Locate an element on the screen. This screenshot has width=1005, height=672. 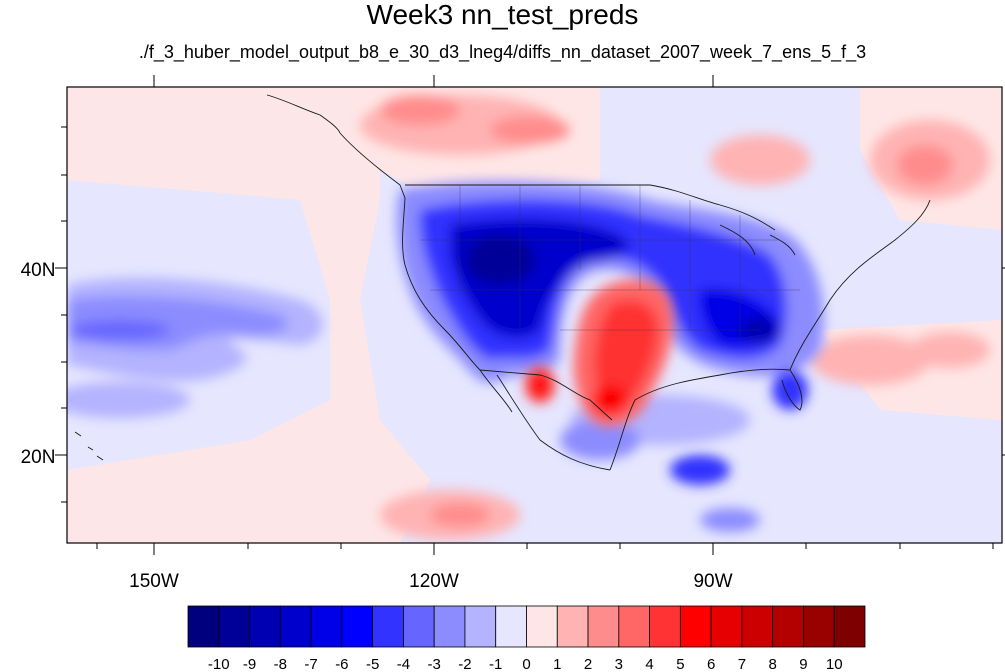
colorbar-tick-label: 2 is located at coordinates (588, 664).